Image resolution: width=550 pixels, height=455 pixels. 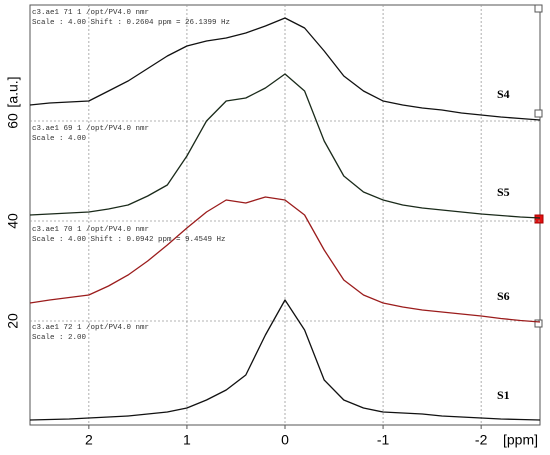 I want to click on y-tick-label: 40, so click(x=13, y=221).